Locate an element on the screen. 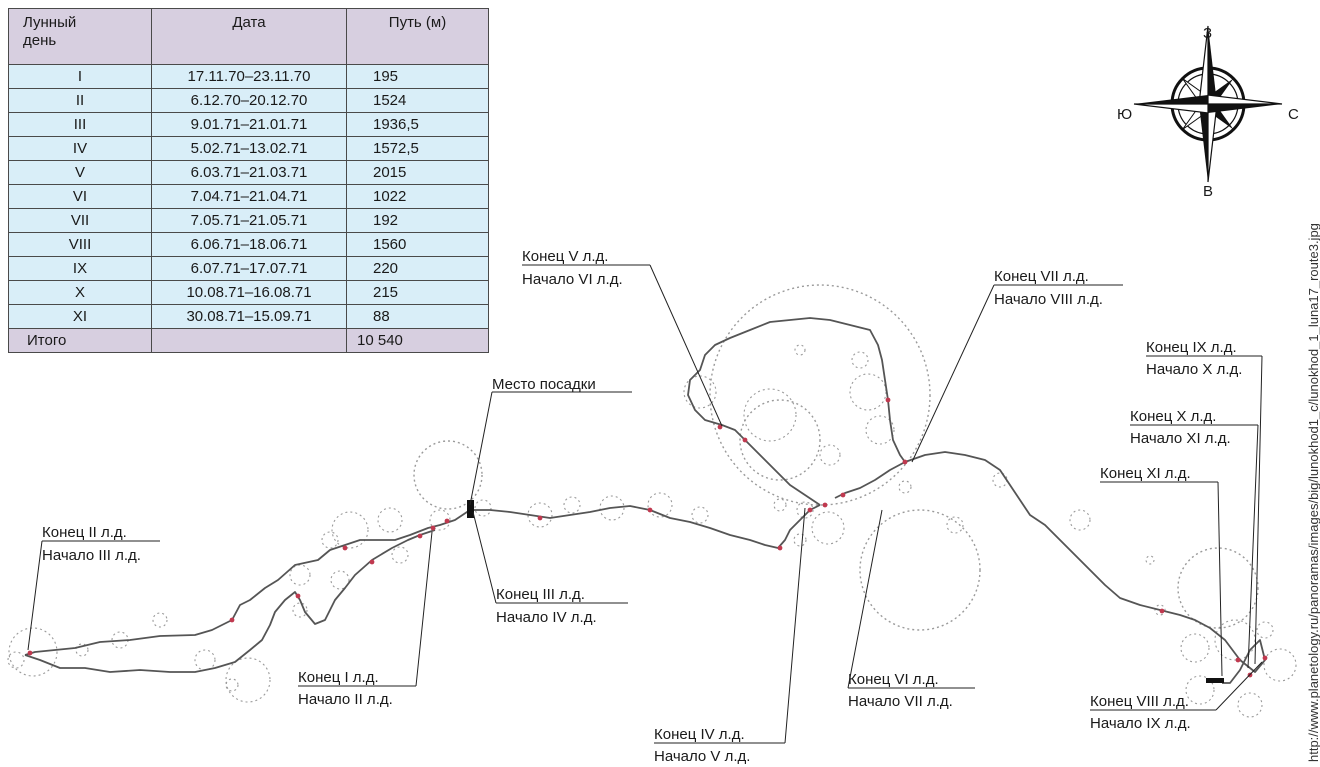  cell-distance: 1936,5 is located at coordinates (417, 124).